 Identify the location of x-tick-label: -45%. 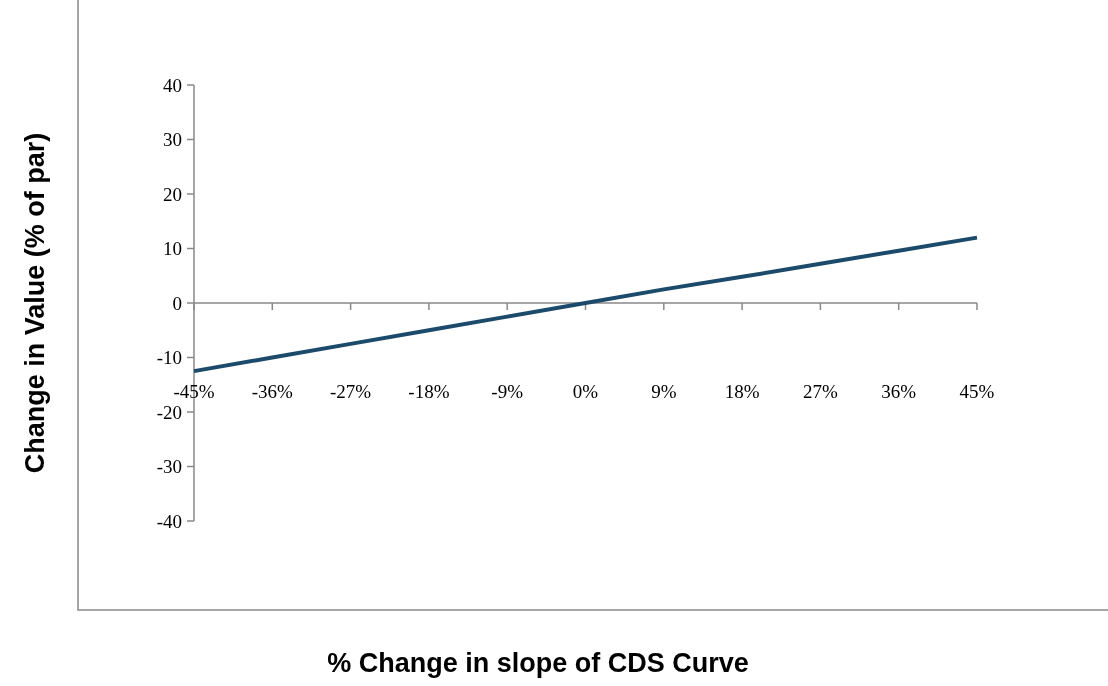
(194, 391).